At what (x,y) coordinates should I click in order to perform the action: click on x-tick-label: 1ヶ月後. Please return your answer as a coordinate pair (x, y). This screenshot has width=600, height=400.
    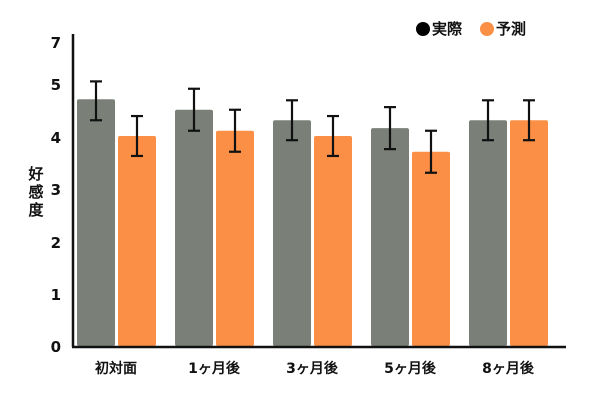
    Looking at the image, I should click on (214, 368).